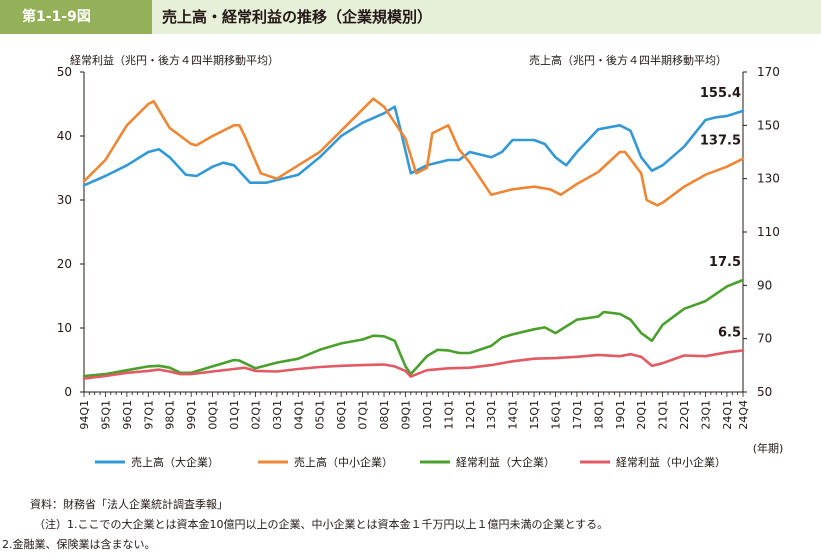  What do you see at coordinates (76, 17) in the screenshot?
I see `figure-number: 第1-1-9図` at bounding box center [76, 17].